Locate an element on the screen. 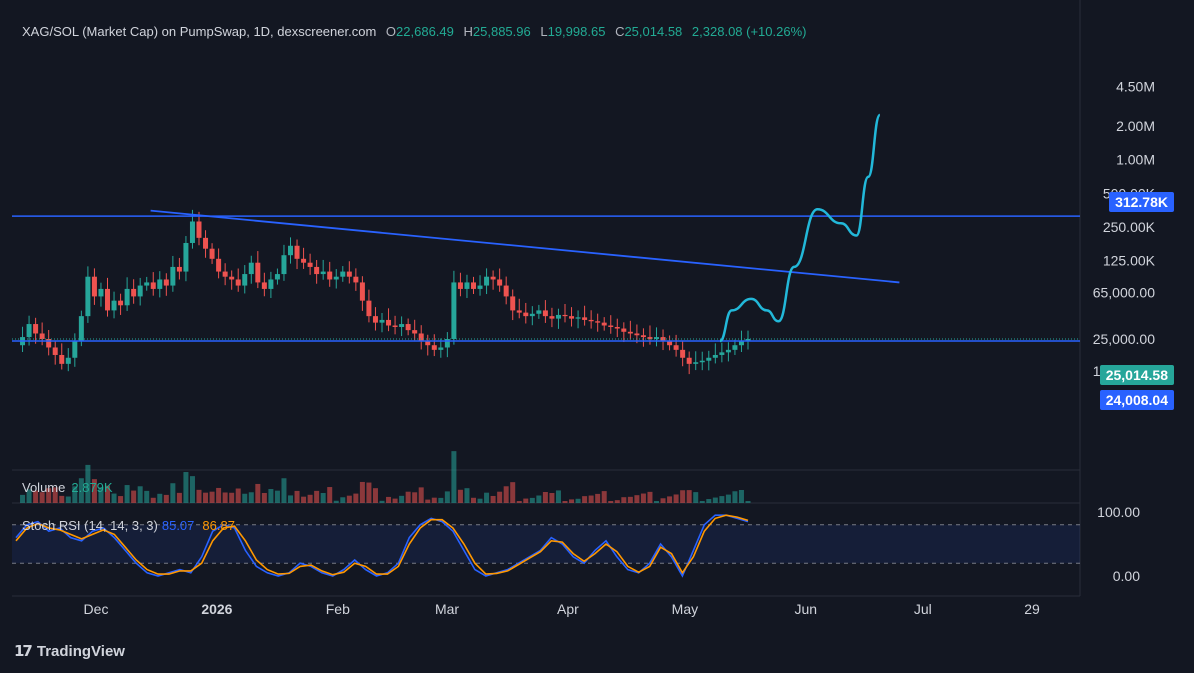 This screenshot has height=673, width=1194. time-tick-label: Apr is located at coordinates (568, 609).